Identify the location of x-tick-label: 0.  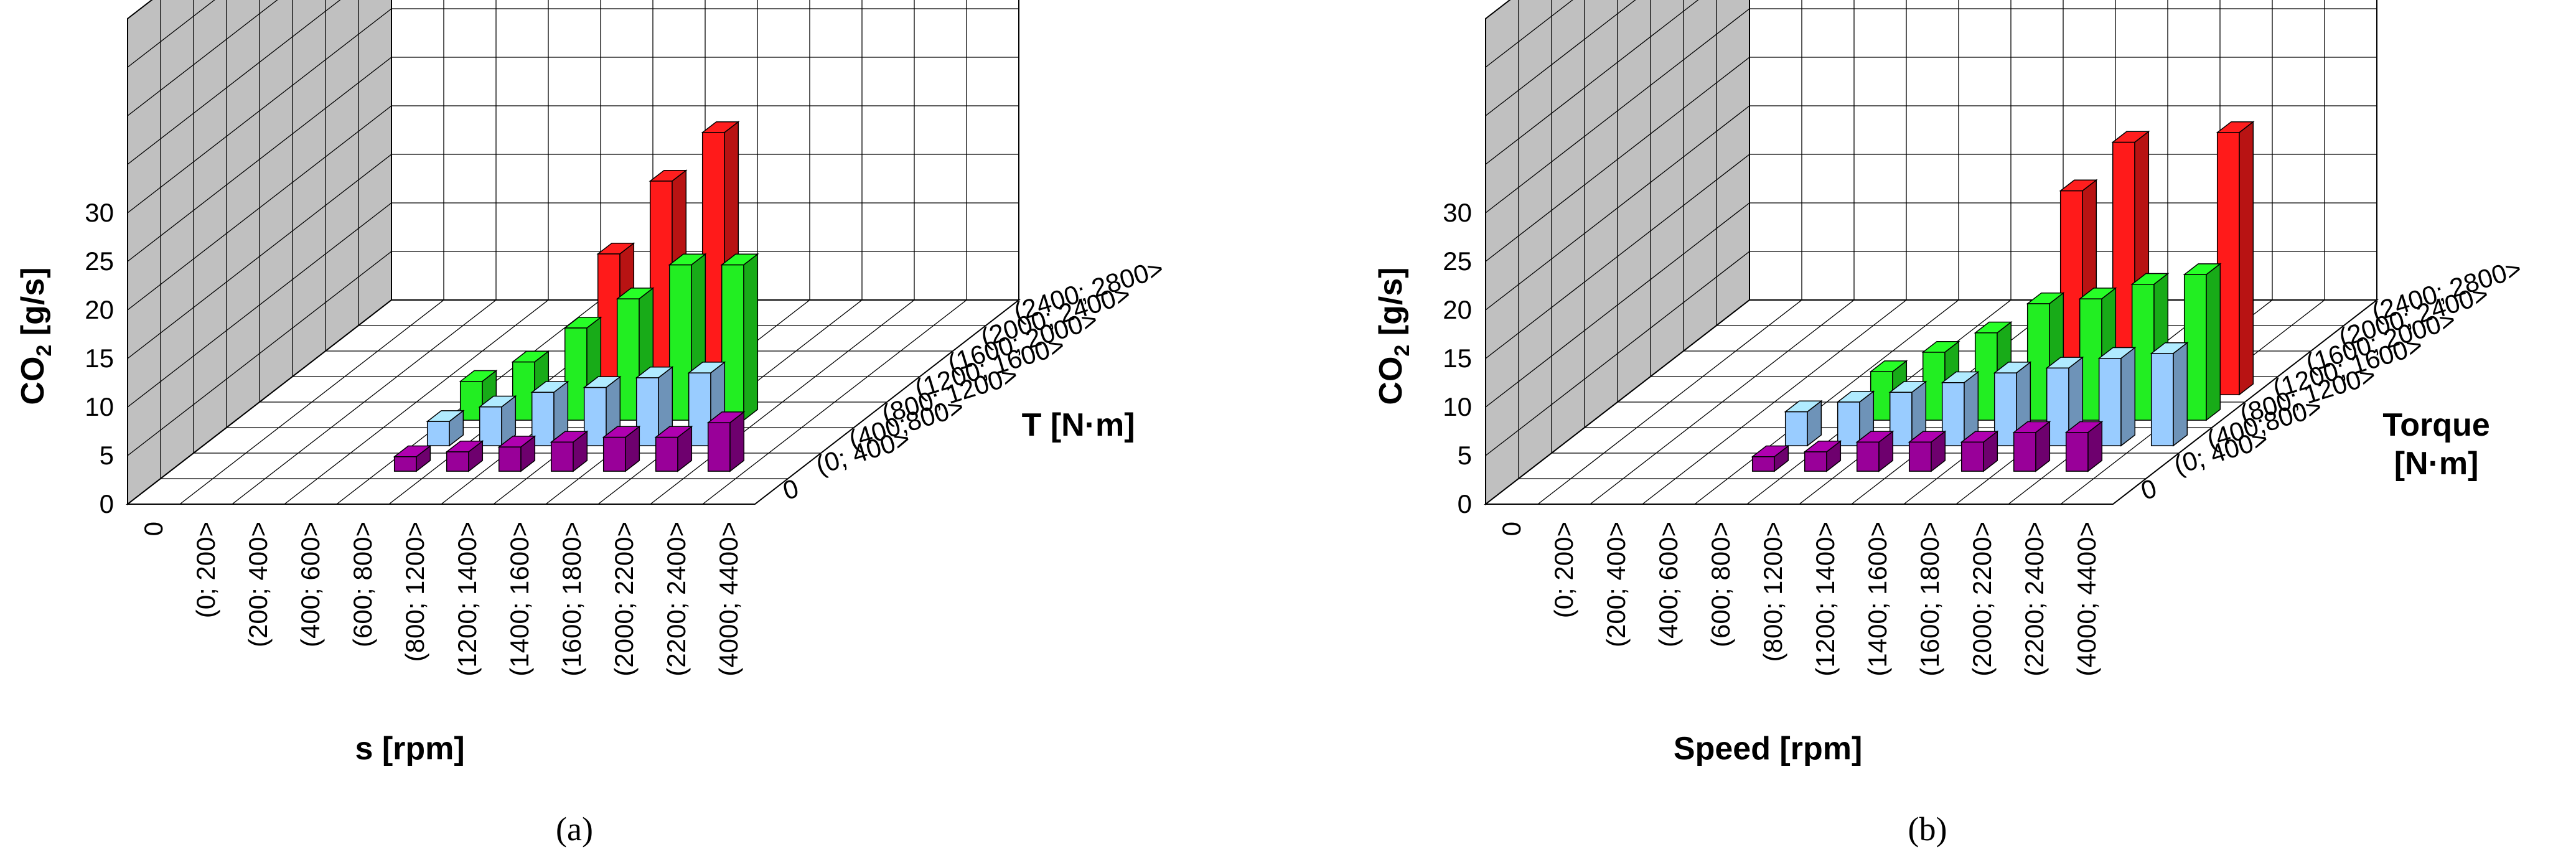
(153, 529).